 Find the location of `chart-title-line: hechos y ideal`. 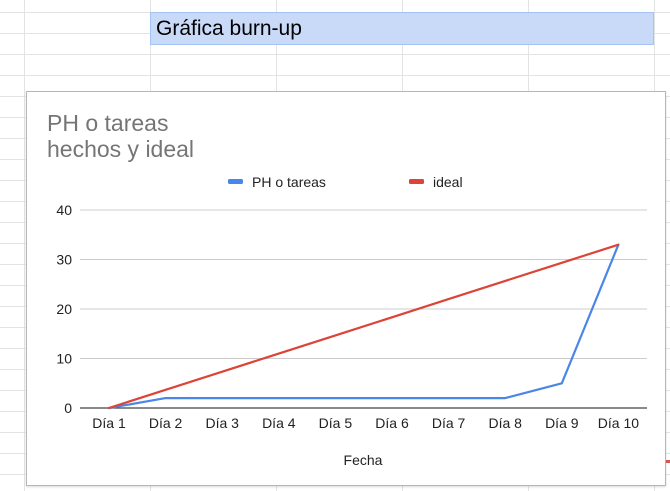

chart-title-line: hechos y ideal is located at coordinates (120, 149).